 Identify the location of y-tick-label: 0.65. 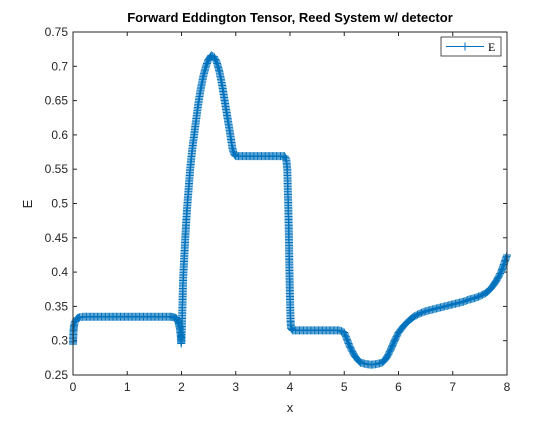
(57, 101).